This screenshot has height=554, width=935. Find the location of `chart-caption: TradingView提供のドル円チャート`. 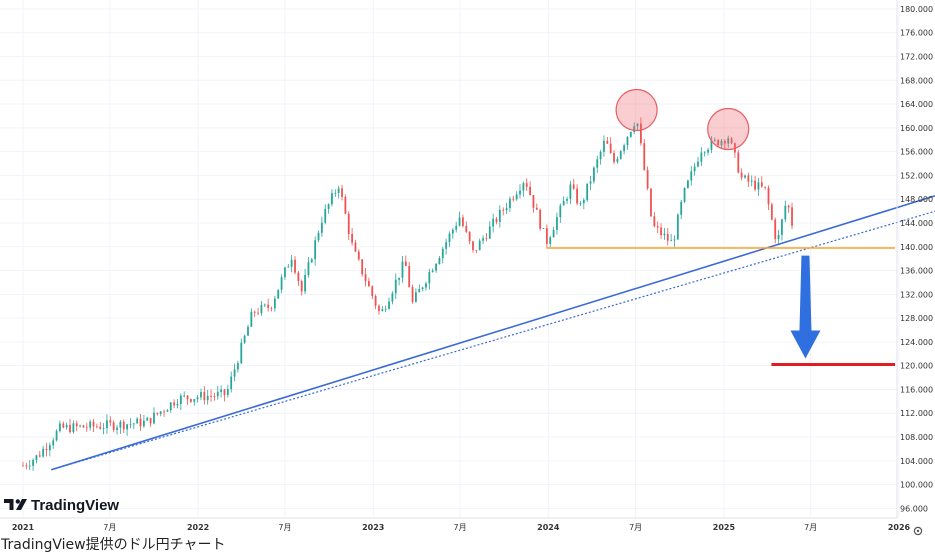

chart-caption: TradingView提供のドル円チャート is located at coordinates (113, 545).